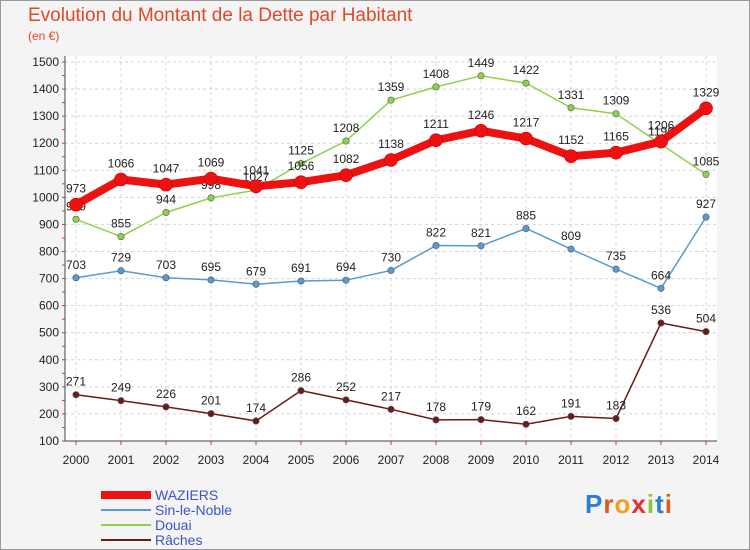 The width and height of the screenshot is (750, 550). What do you see at coordinates (706, 204) in the screenshot?
I see `data-label: 927` at bounding box center [706, 204].